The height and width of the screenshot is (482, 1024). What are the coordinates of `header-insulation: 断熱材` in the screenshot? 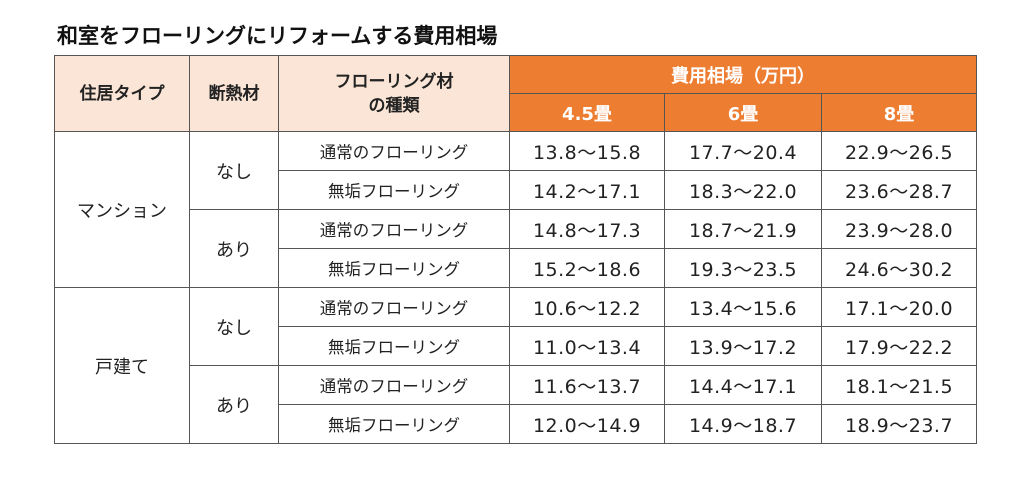 It's located at (234, 93).